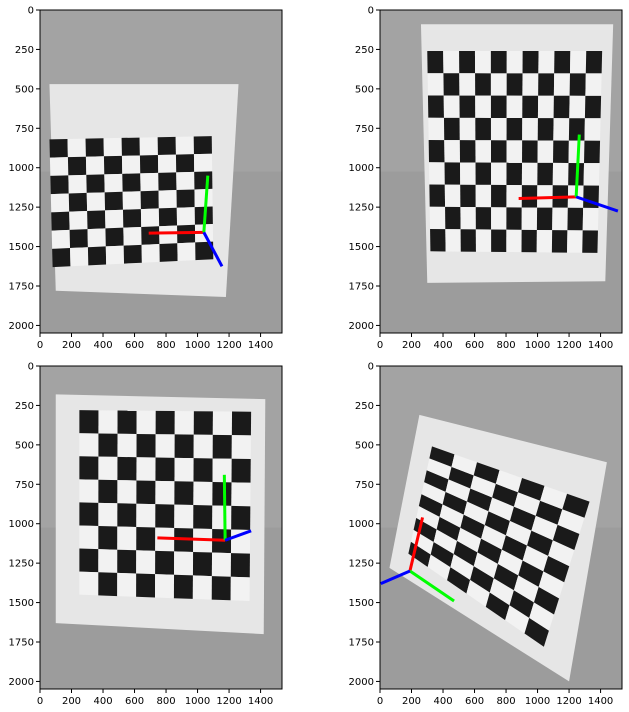 The width and height of the screenshot is (629, 712). Describe the element at coordinates (31, 367) in the screenshot. I see `y-tick-label: 0` at that location.